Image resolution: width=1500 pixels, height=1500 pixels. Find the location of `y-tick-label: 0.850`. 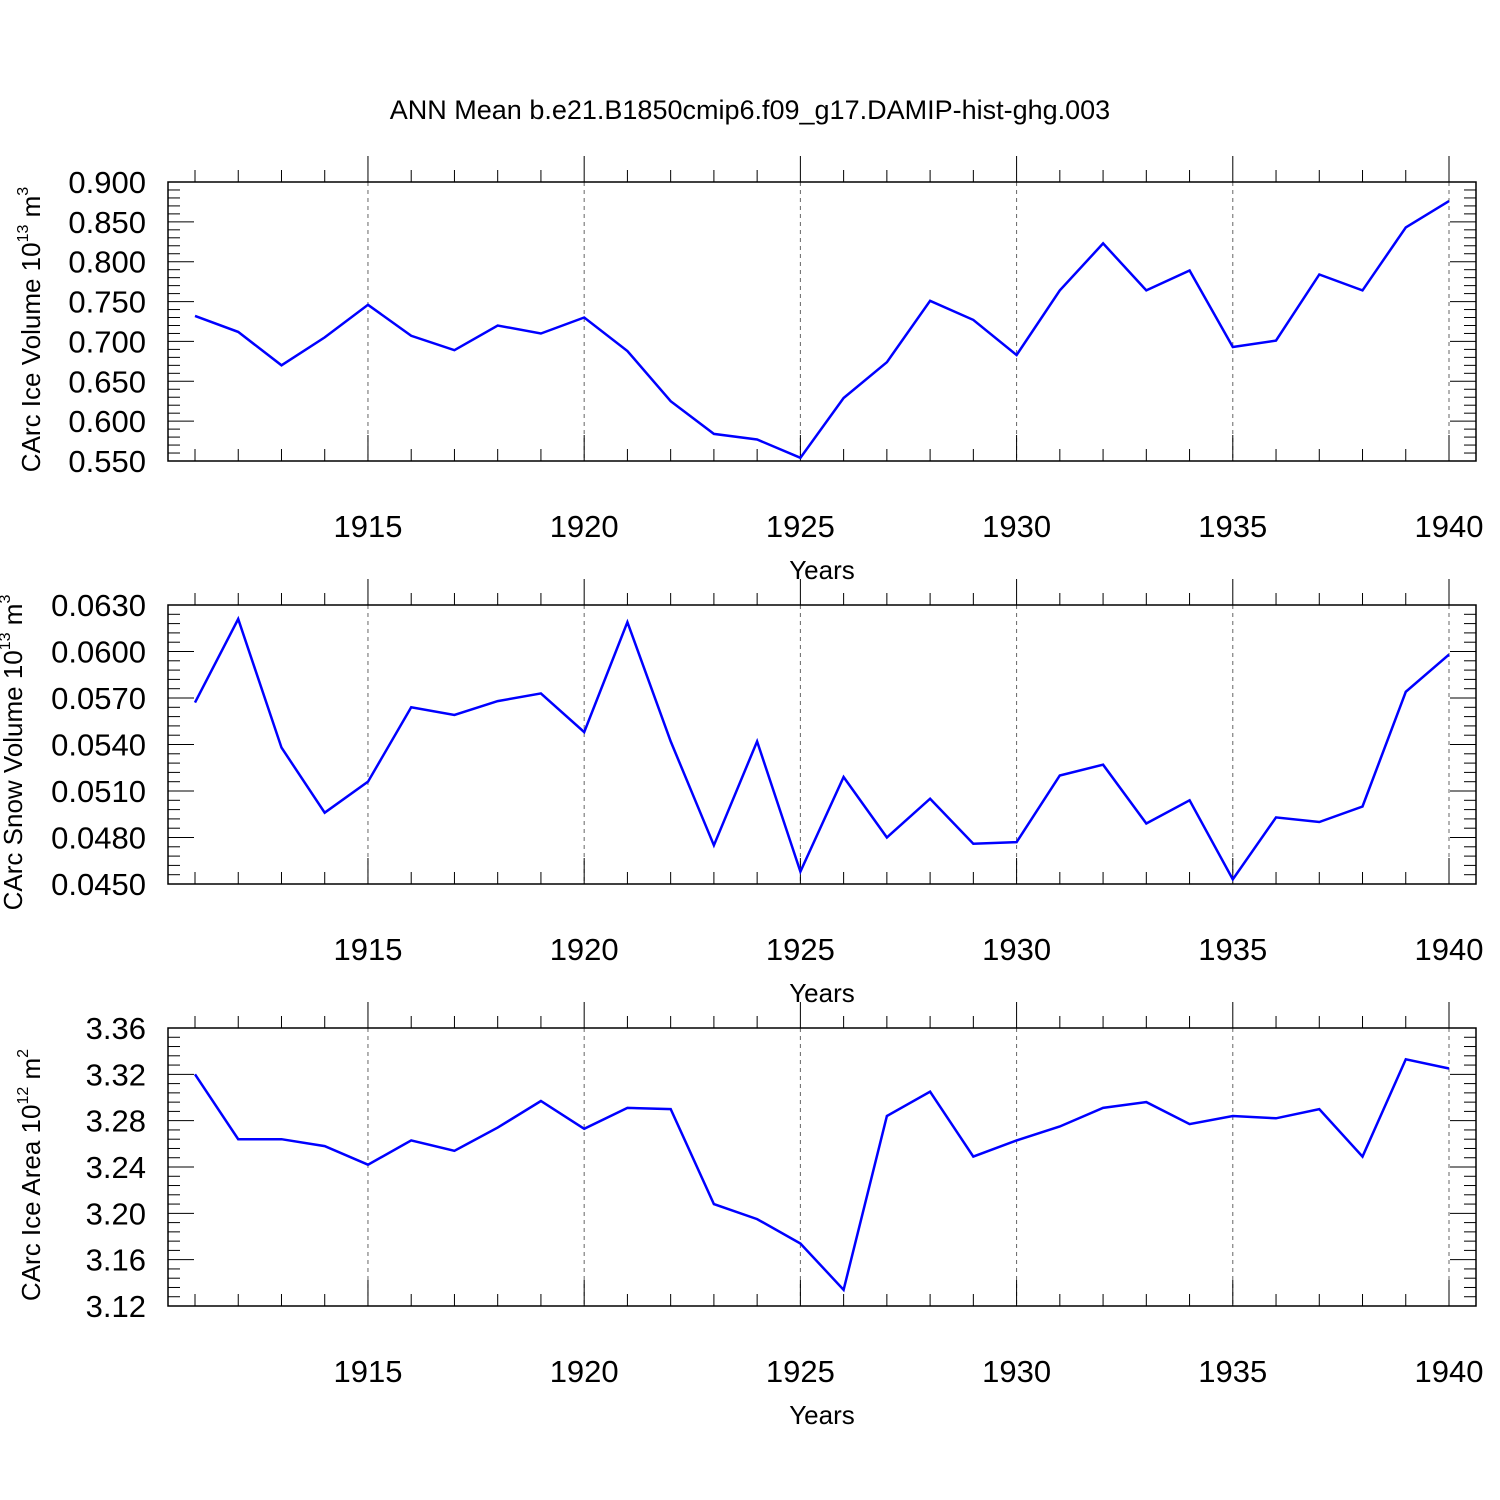

y-tick-label: 0.850 is located at coordinates (107, 222).